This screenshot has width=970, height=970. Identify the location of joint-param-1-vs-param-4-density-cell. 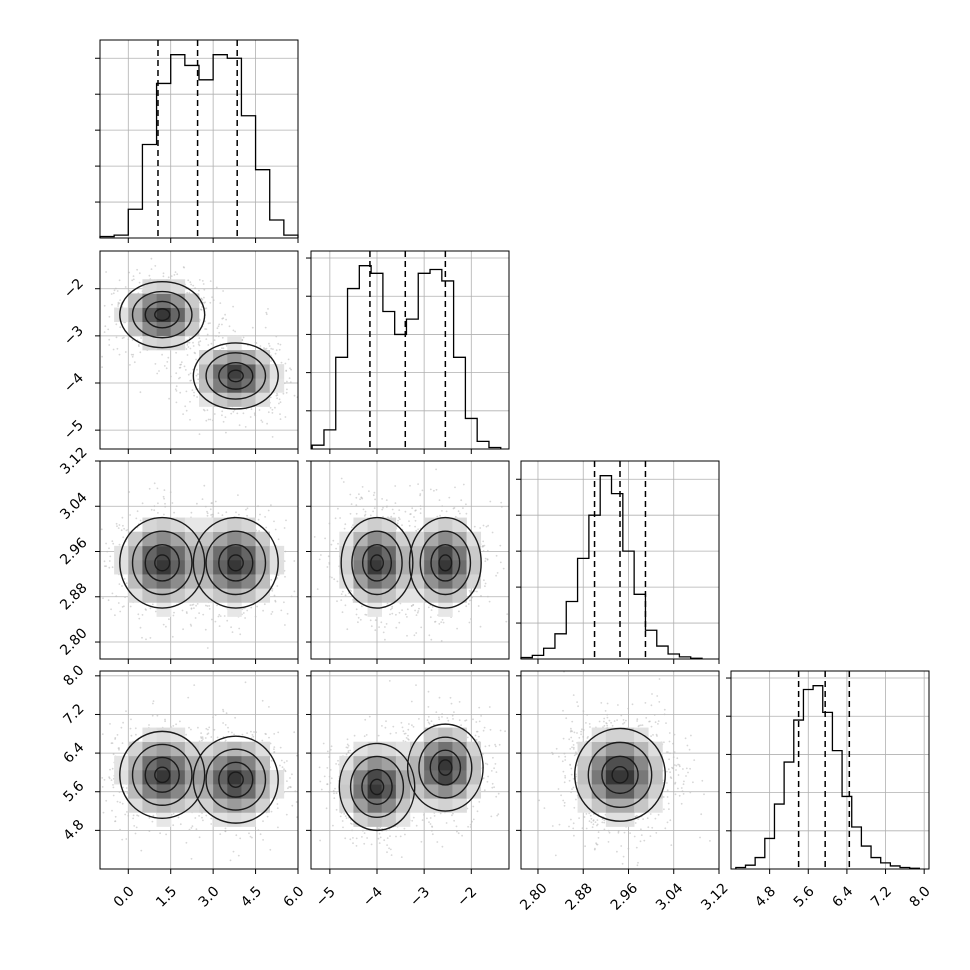
(164, 819).